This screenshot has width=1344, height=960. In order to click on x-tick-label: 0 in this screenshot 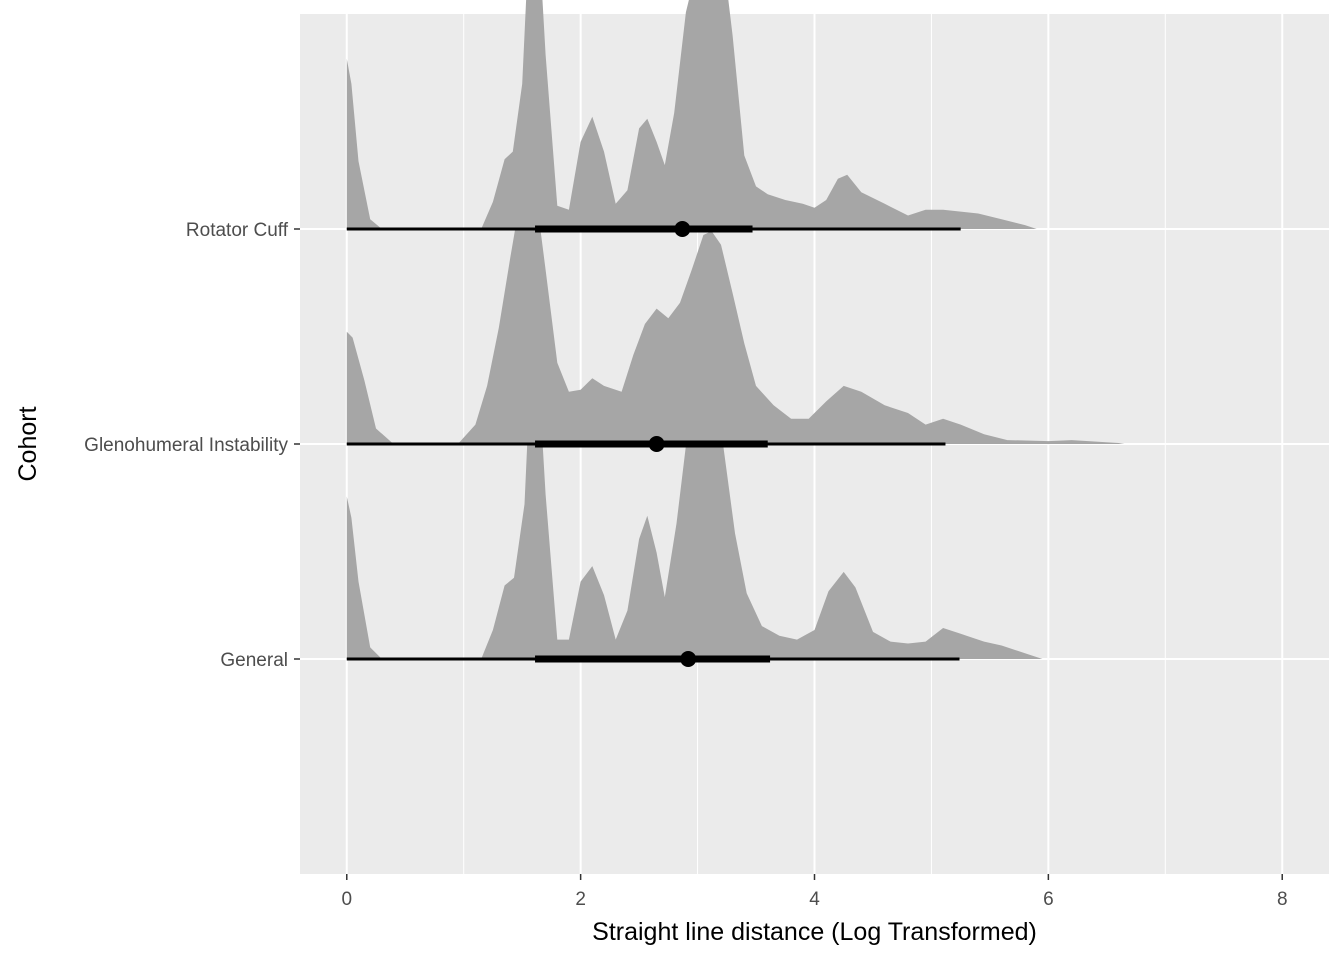, I will do `click(346, 899)`.